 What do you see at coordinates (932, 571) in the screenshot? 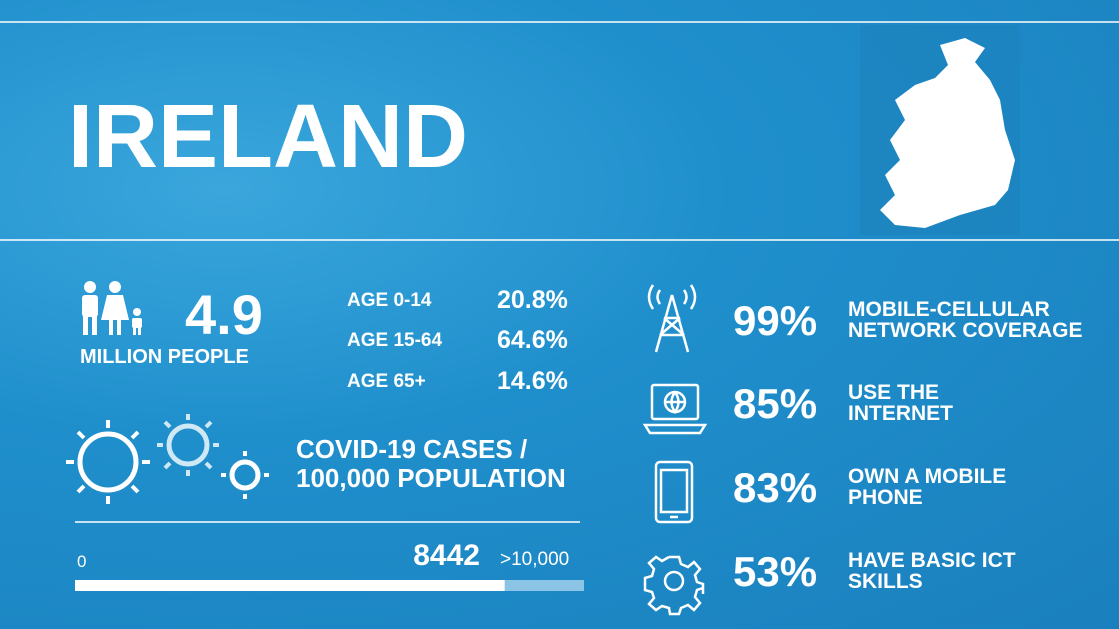
I see `stat-label: HAVE BASIC ICT SKILLS` at bounding box center [932, 571].